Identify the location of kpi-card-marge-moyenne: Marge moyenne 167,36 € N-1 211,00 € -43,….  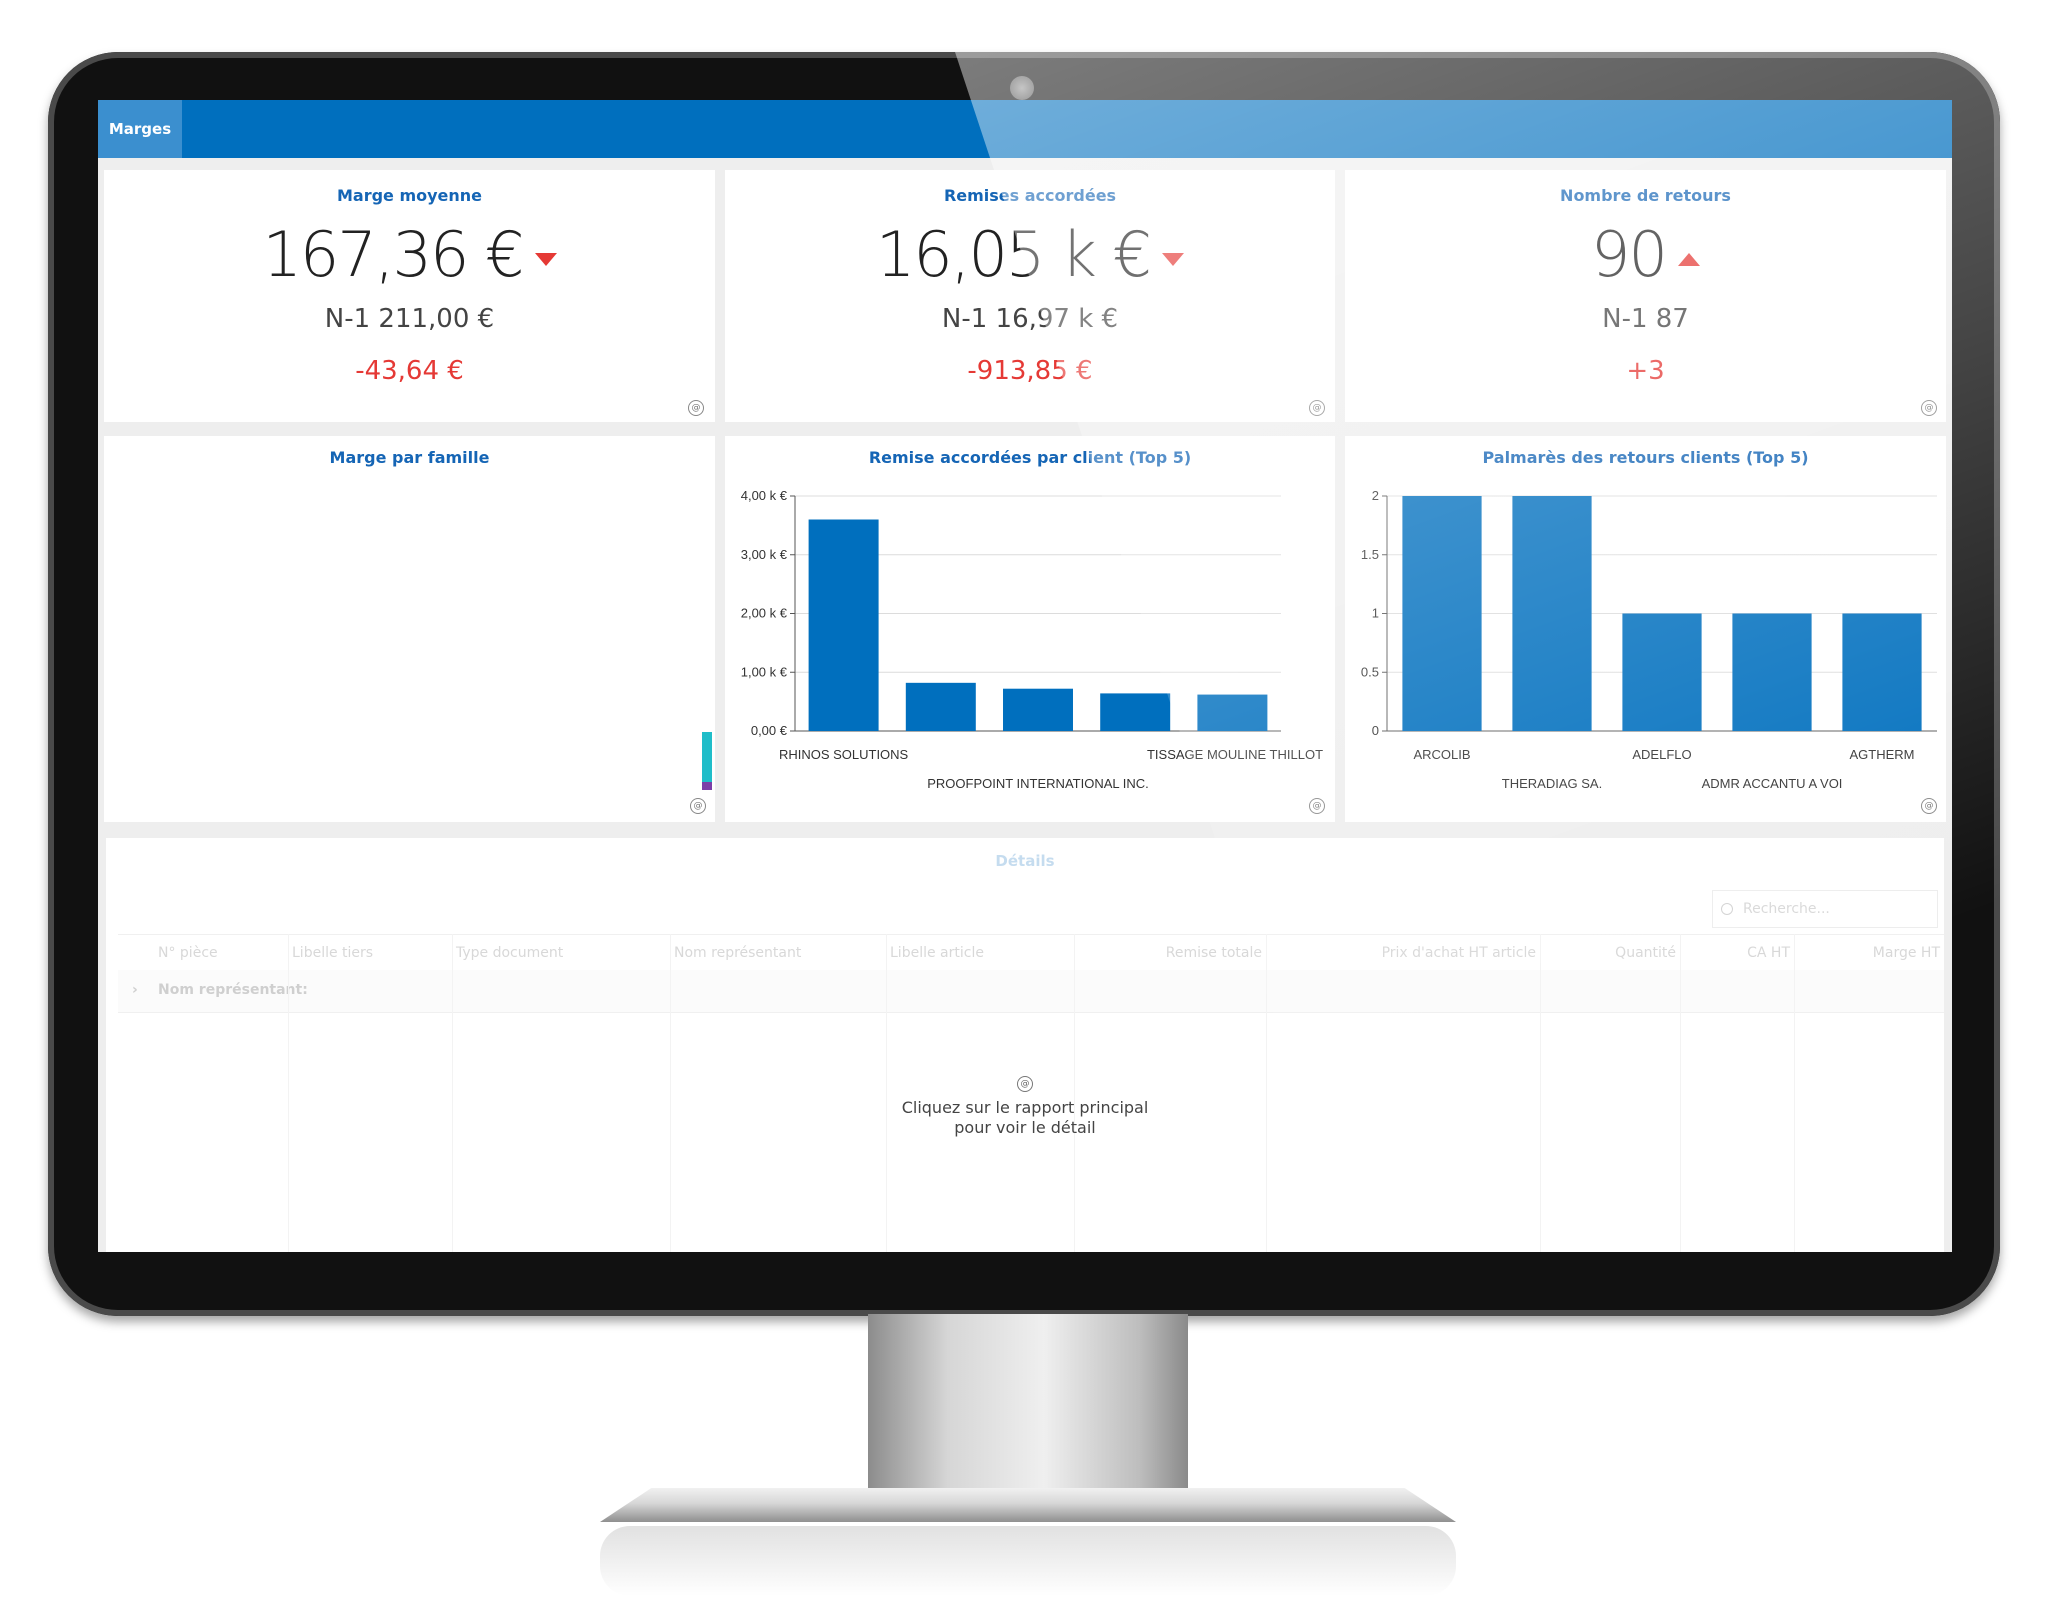
(409, 296).